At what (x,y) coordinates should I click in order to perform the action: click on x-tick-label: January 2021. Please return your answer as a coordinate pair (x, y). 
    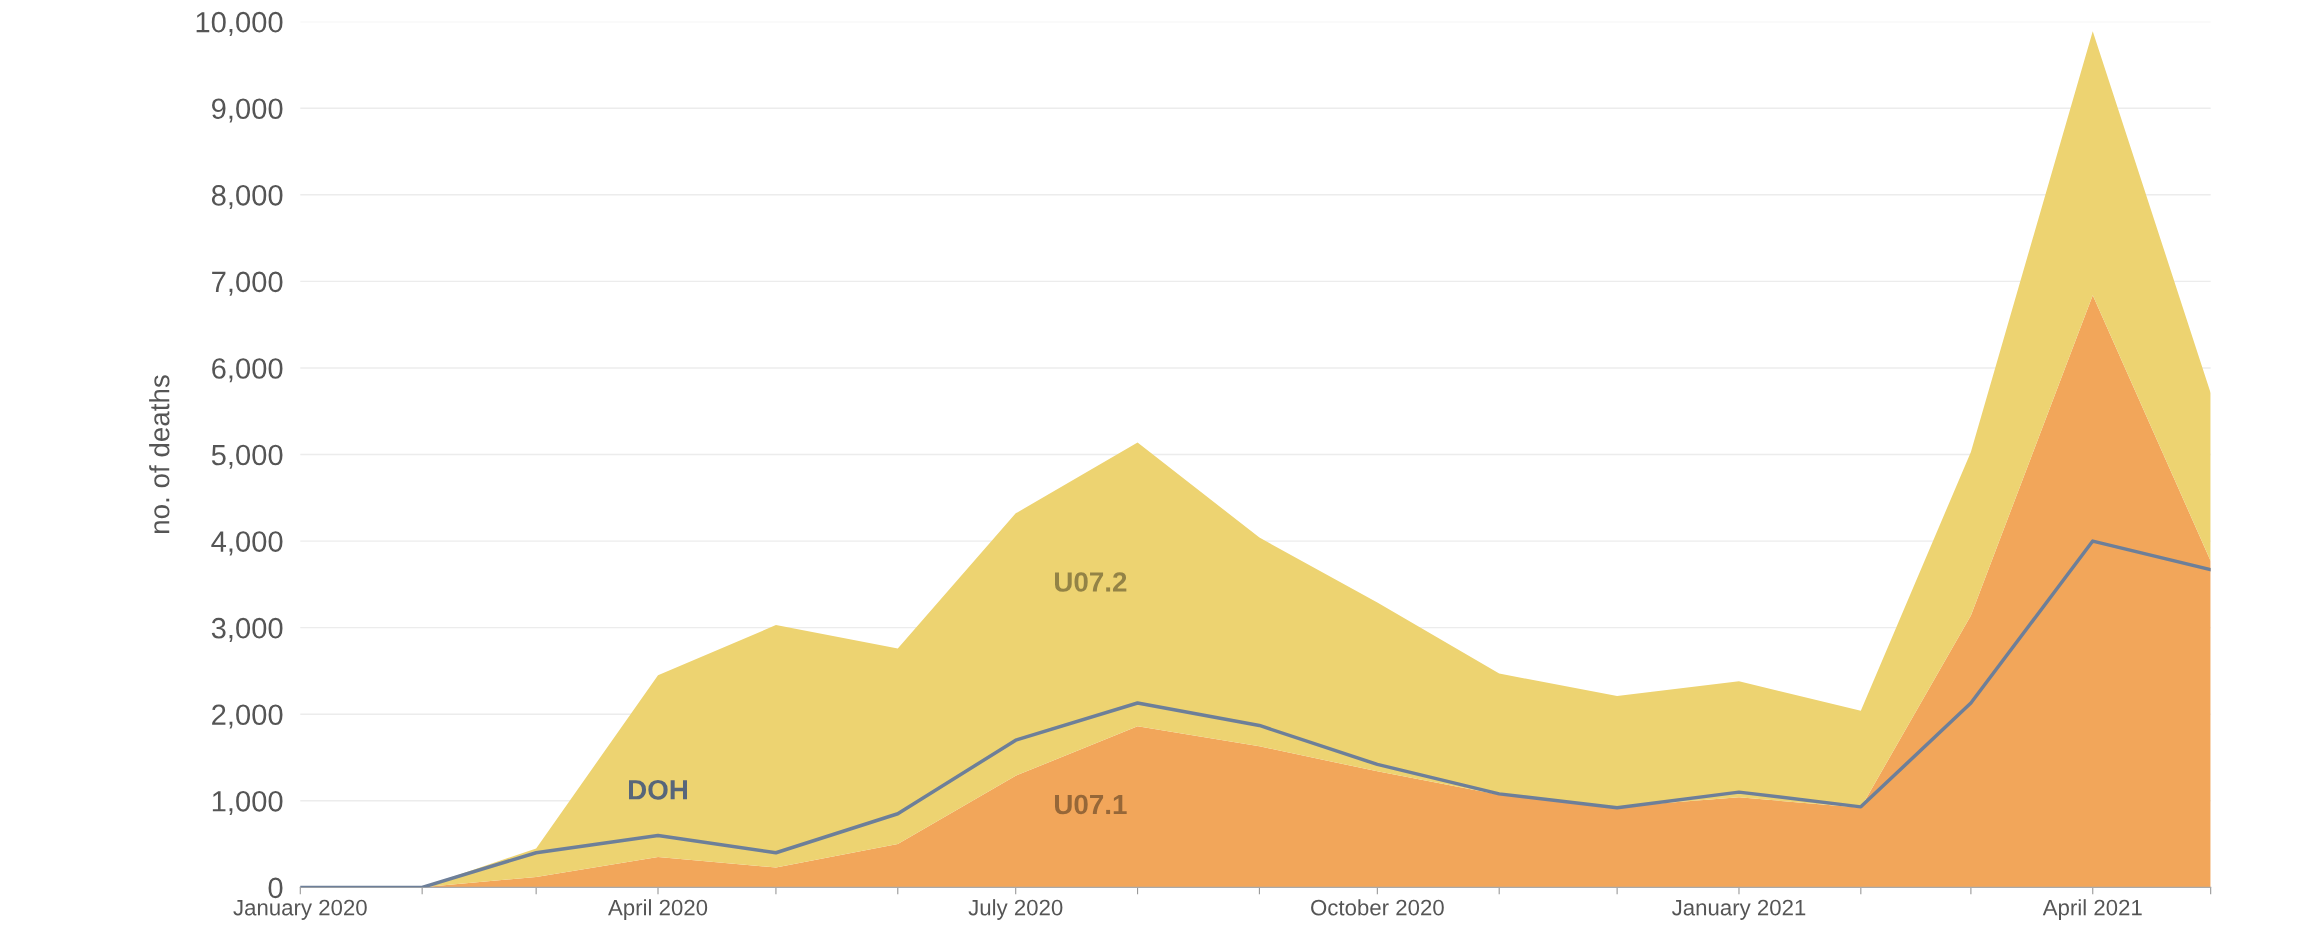
    Looking at the image, I should click on (1738, 909).